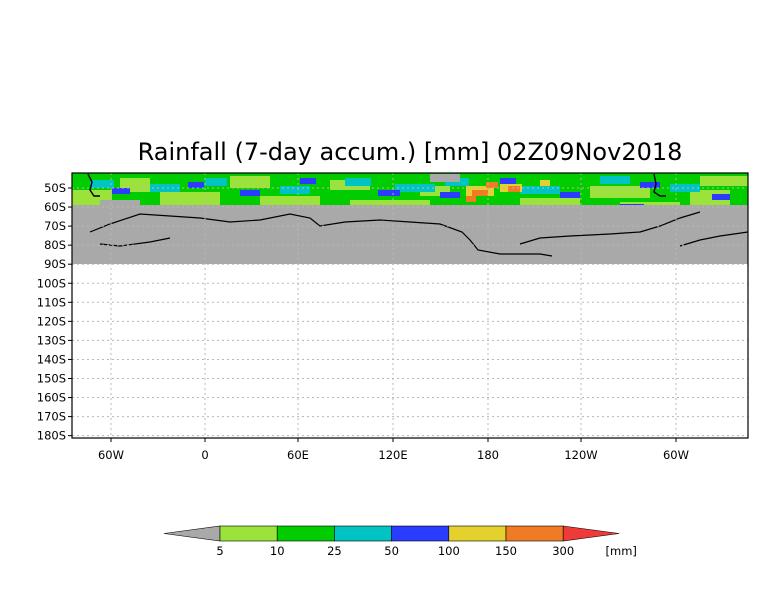  I want to click on colorbar-level-label: 50, so click(391, 551).